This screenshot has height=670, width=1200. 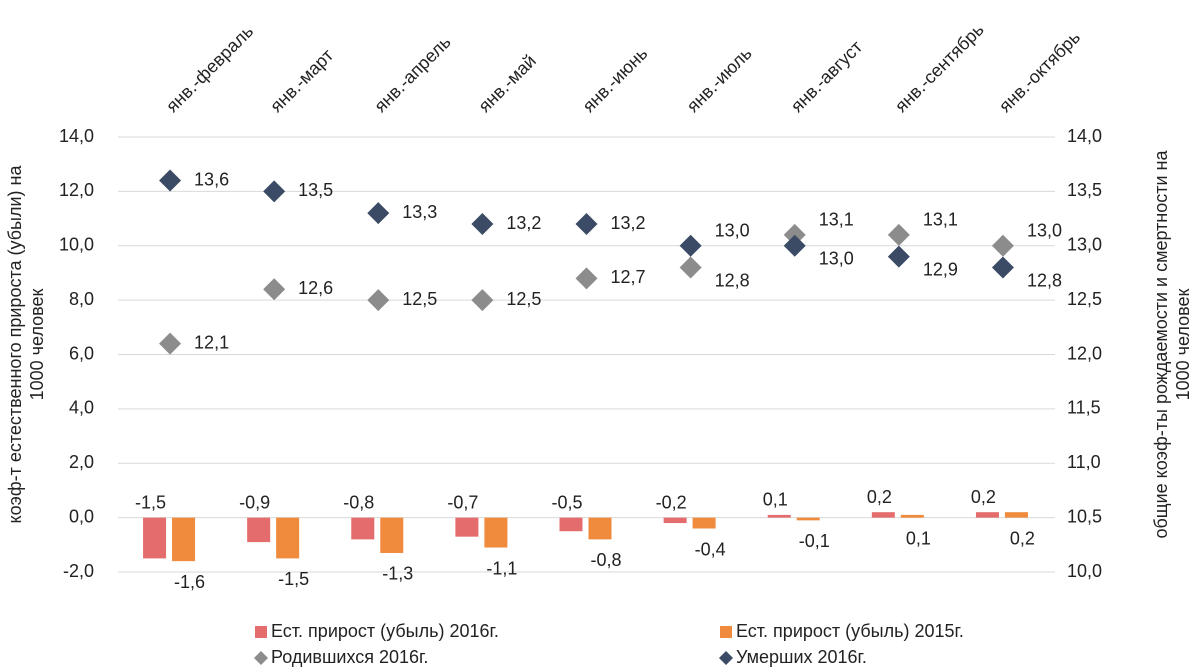 I want to click on y-tick-label: 0,0, so click(x=81, y=516).